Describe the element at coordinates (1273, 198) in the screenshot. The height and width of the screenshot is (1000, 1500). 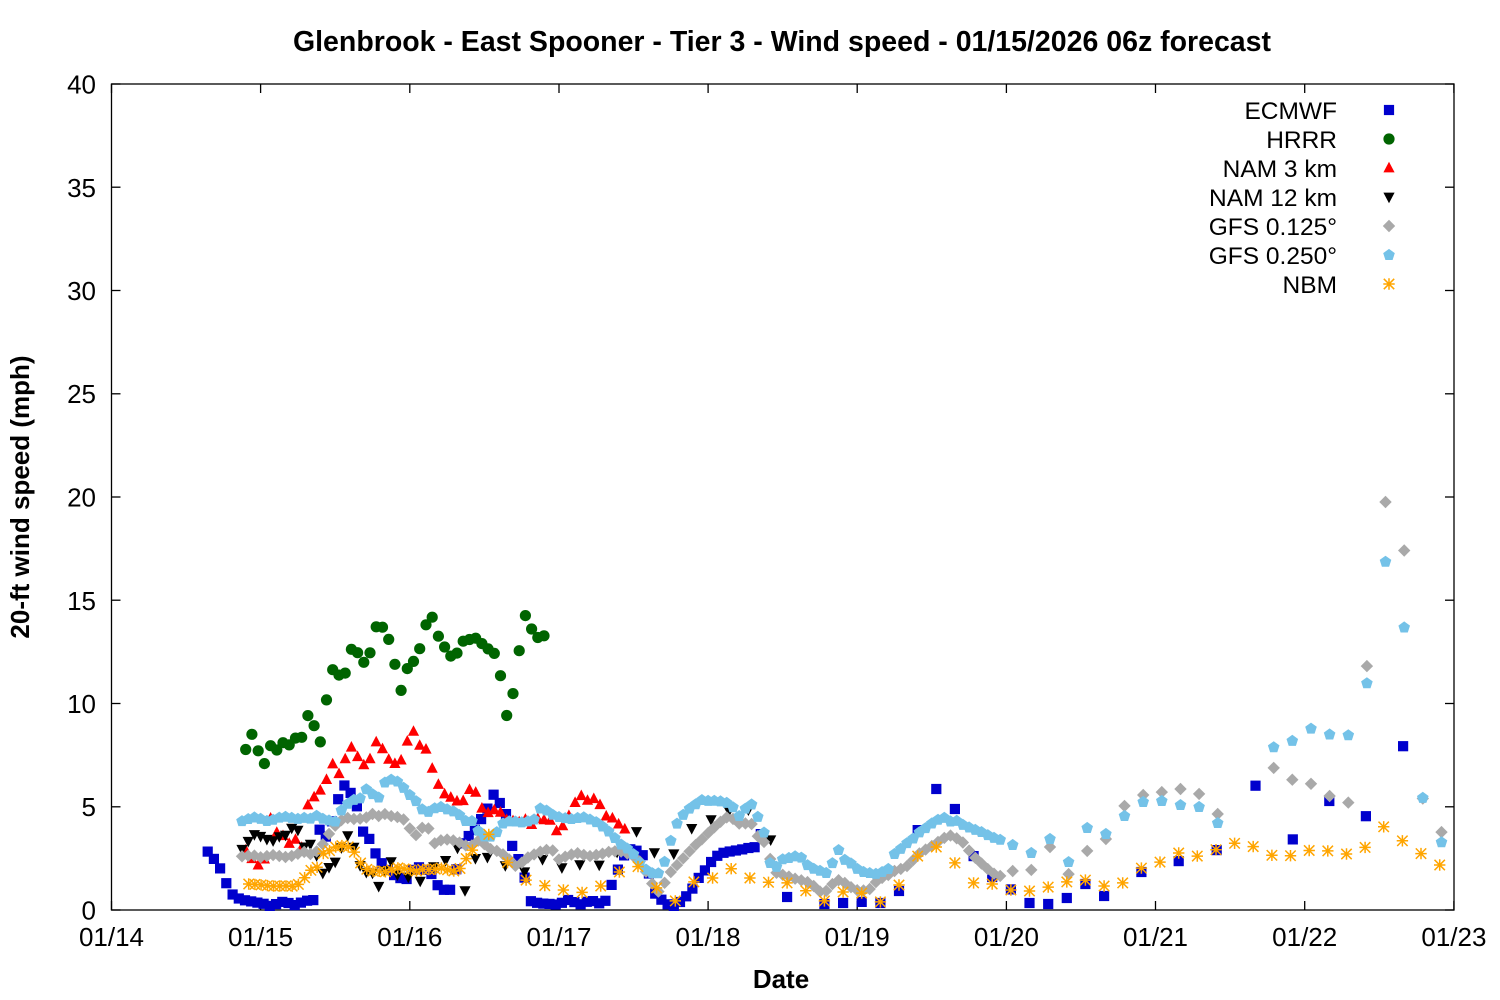
I see `svg-text: NAM 12 km` at that location.